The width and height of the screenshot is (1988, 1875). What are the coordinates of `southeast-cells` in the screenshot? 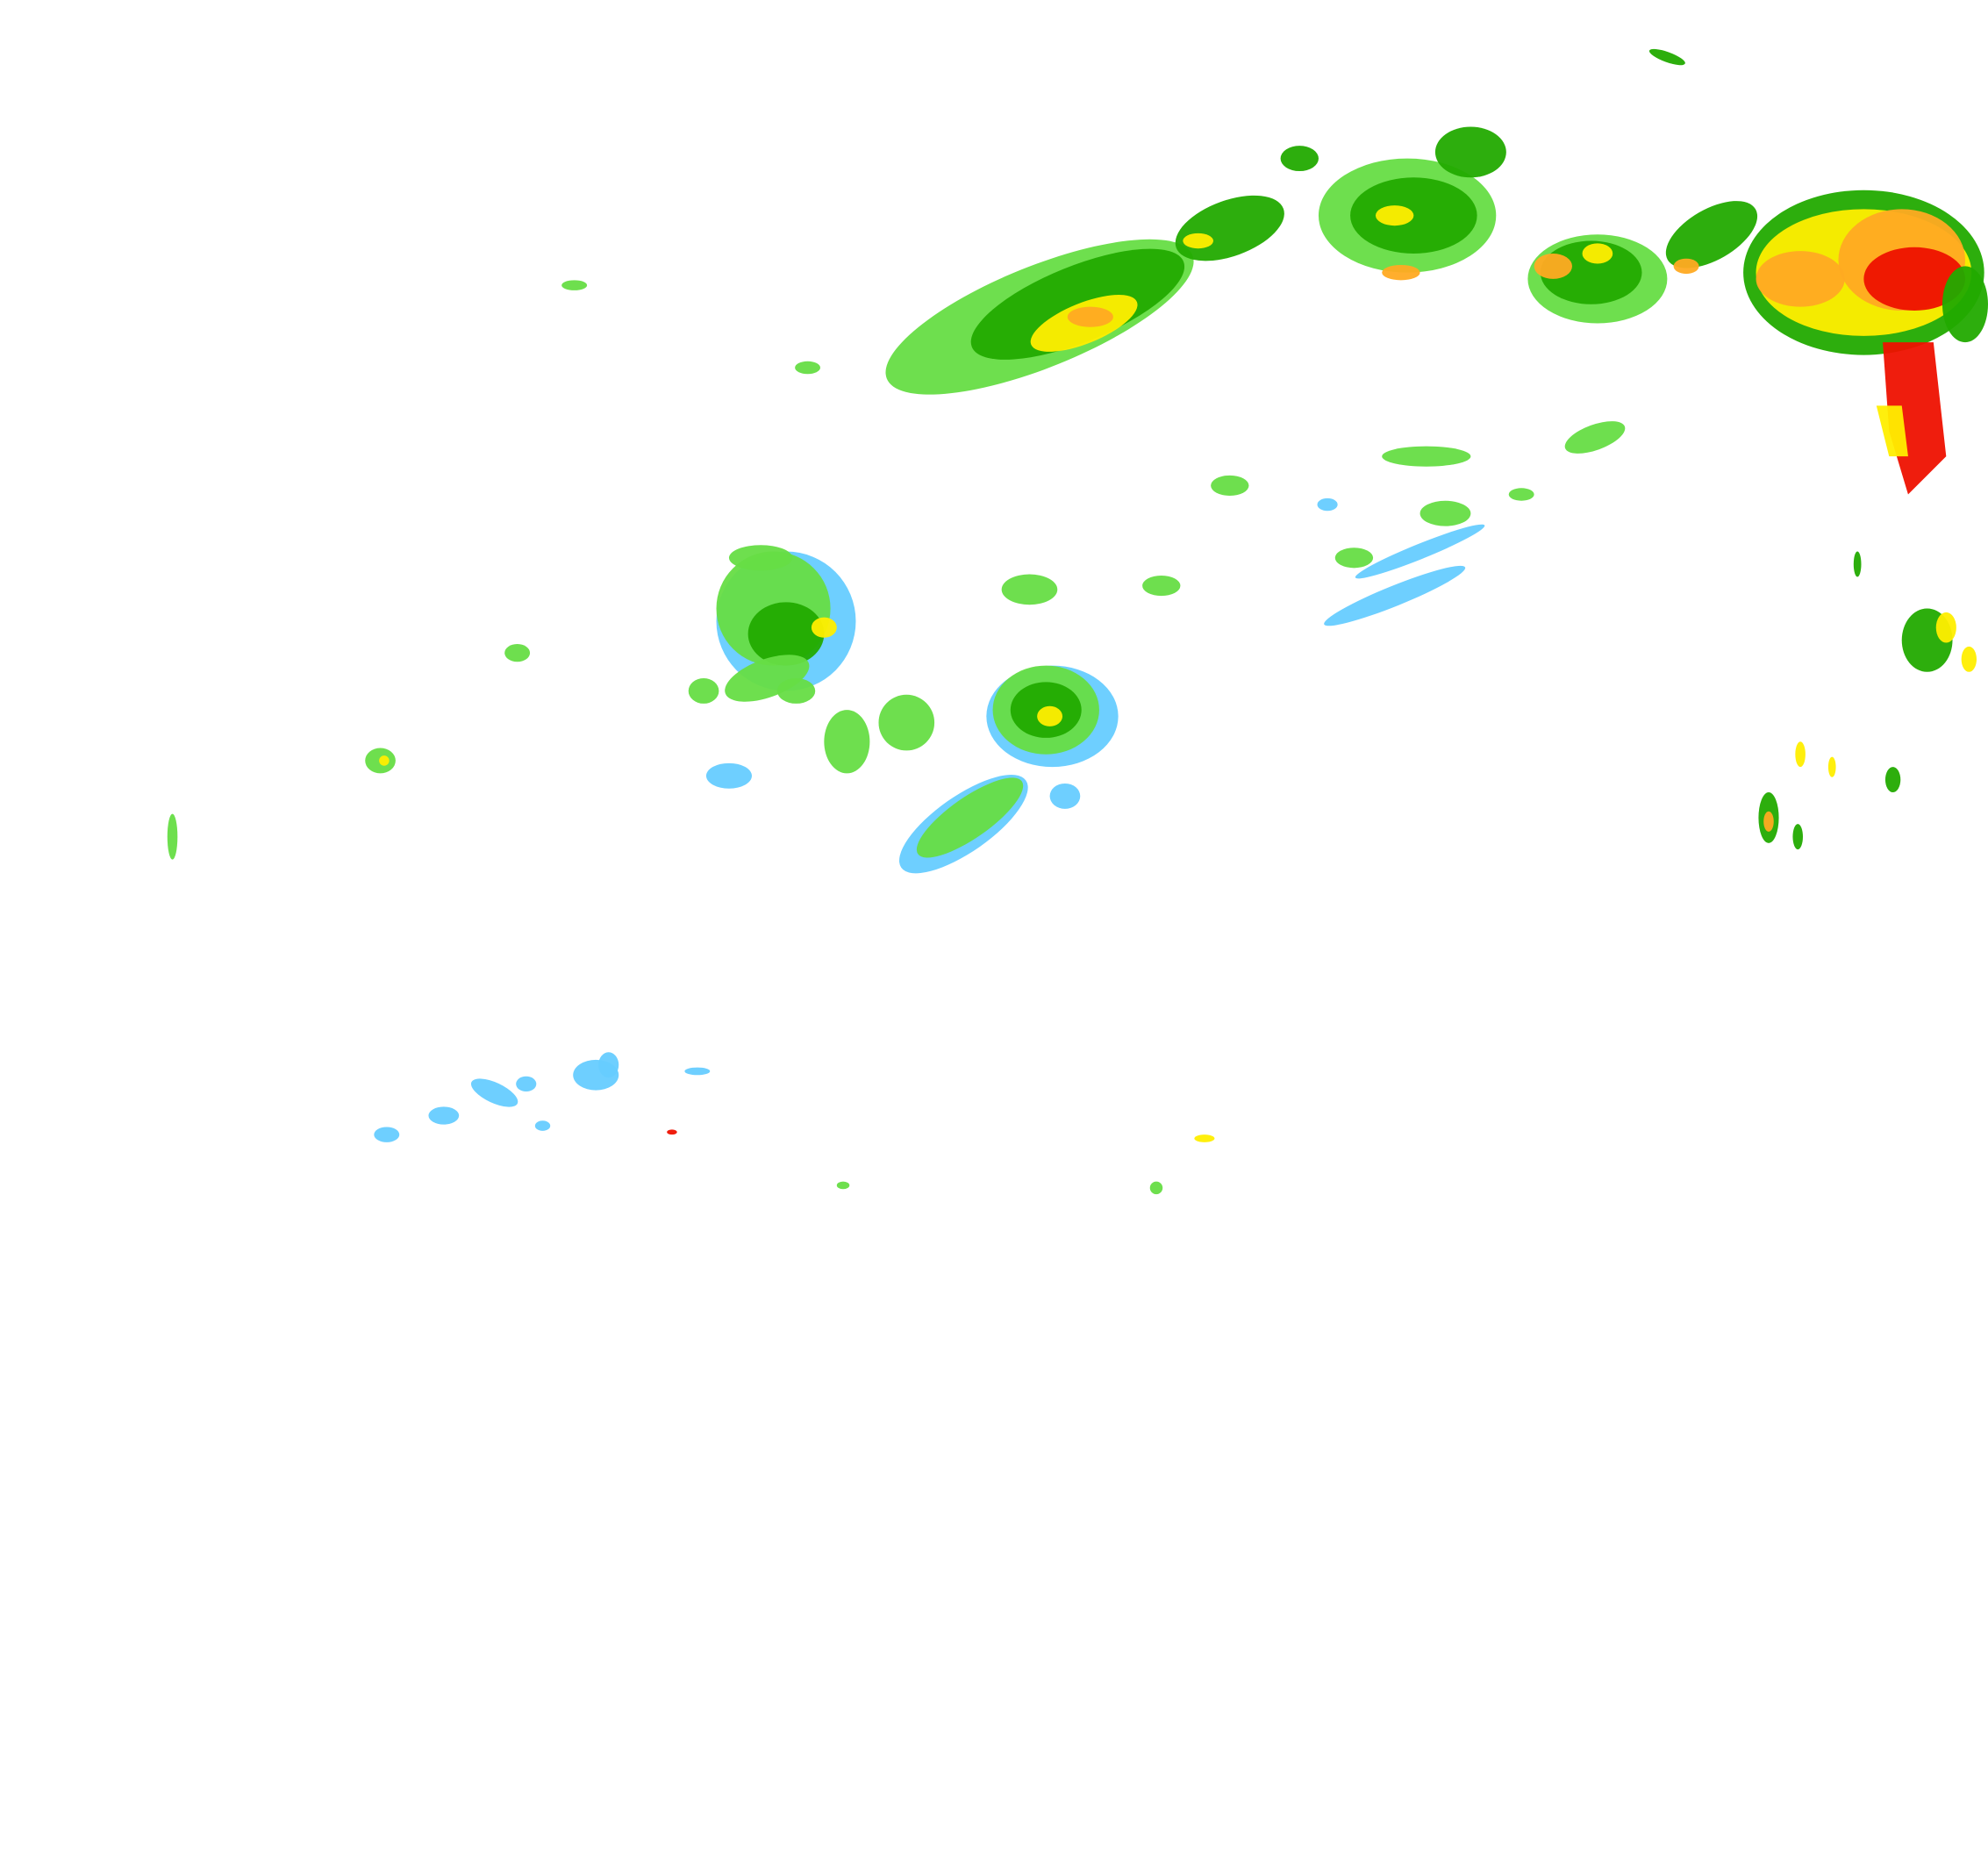 It's located at (1867, 700).